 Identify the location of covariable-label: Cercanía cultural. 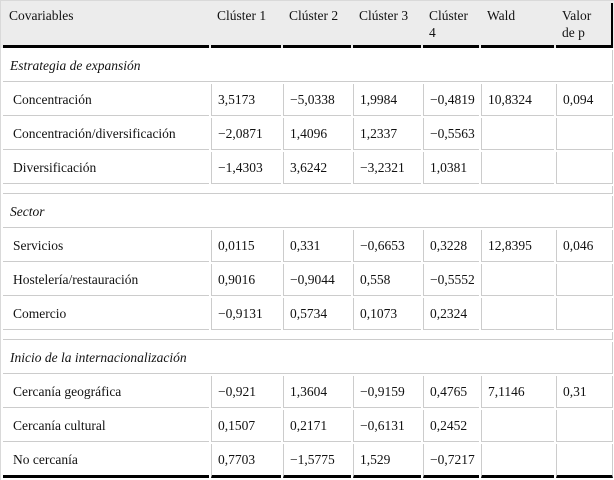
(106, 426).